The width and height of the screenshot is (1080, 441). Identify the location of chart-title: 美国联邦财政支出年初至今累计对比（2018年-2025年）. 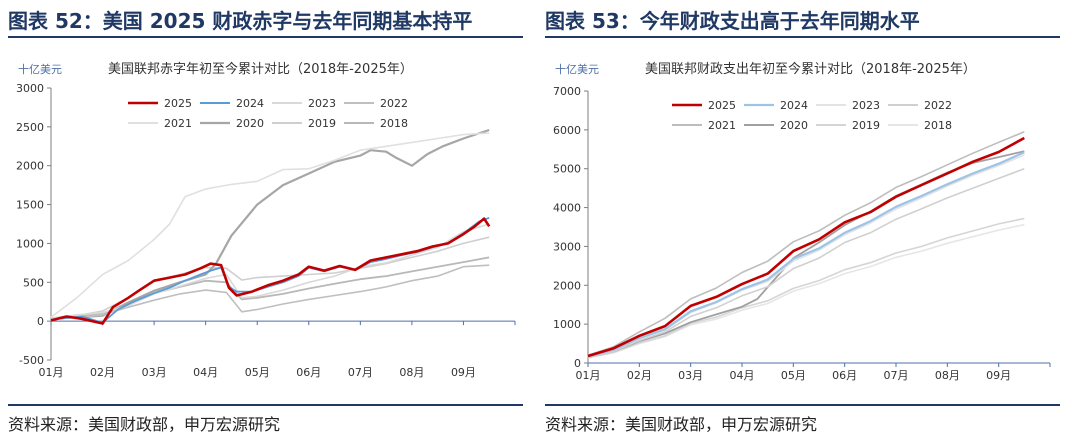
(810, 69).